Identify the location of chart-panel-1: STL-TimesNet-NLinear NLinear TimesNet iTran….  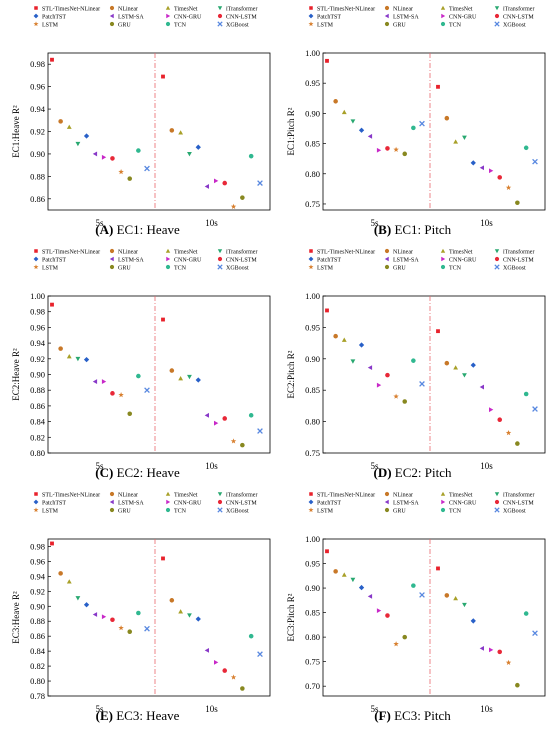
(141, 116).